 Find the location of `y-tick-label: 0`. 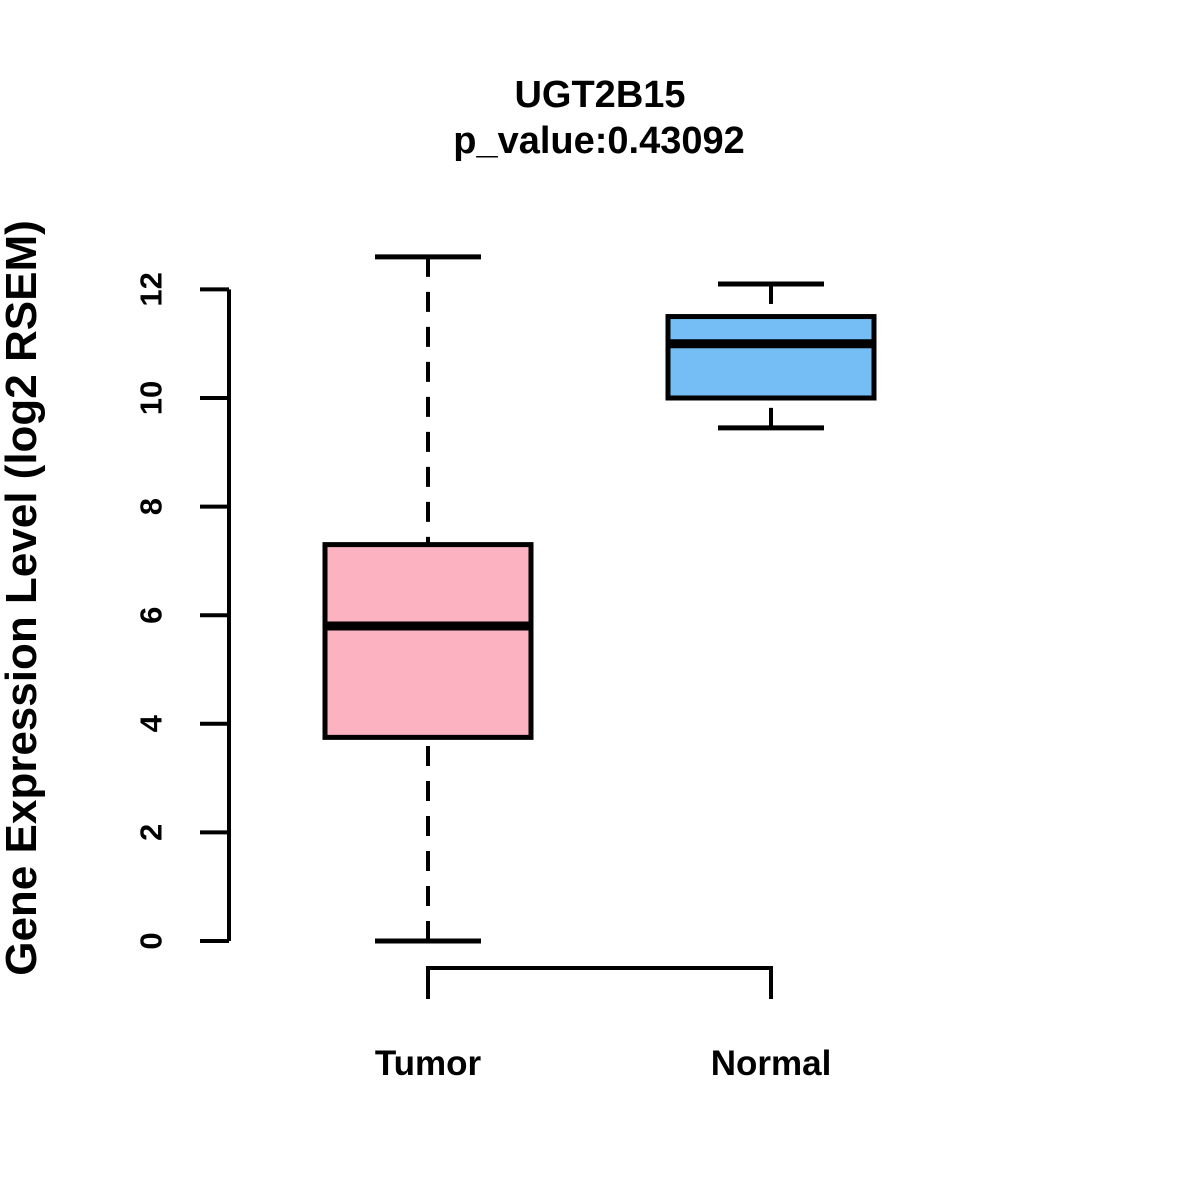

y-tick-label: 0 is located at coordinates (151, 940).